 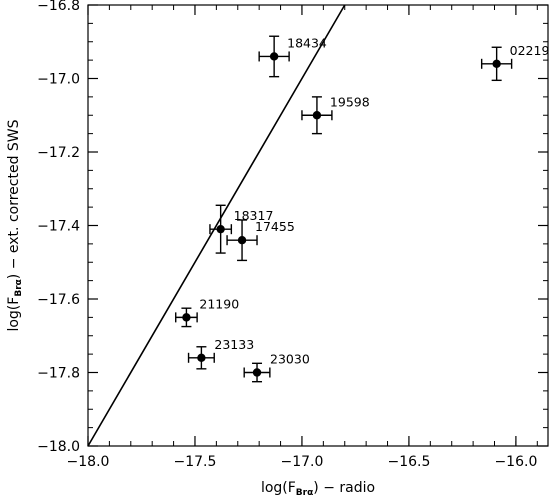 I want to click on y-tick-label: −18.0, so click(x=58, y=447).